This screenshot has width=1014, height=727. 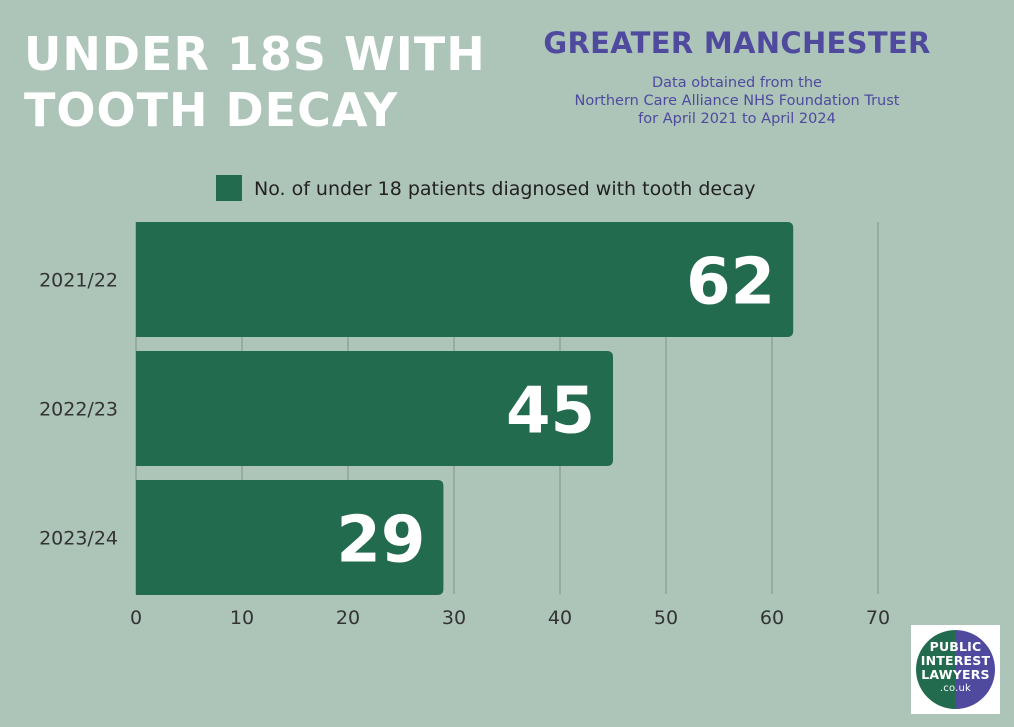 What do you see at coordinates (955, 646) in the screenshot?
I see `logo-text-line-1: PUBLIC` at bounding box center [955, 646].